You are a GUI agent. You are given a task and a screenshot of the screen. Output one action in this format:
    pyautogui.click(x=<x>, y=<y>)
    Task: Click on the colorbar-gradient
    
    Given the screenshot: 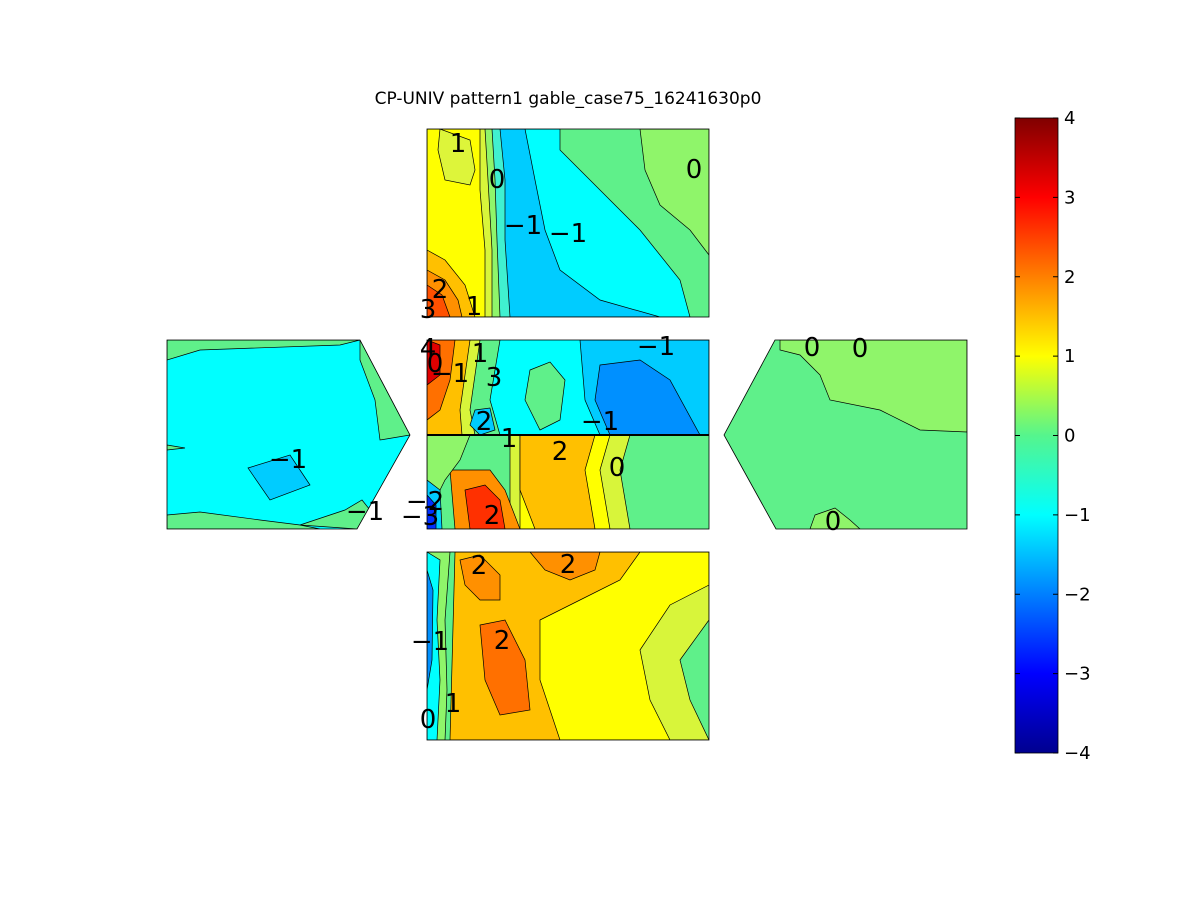 What is the action you would take?
    pyautogui.click(x=1036, y=435)
    